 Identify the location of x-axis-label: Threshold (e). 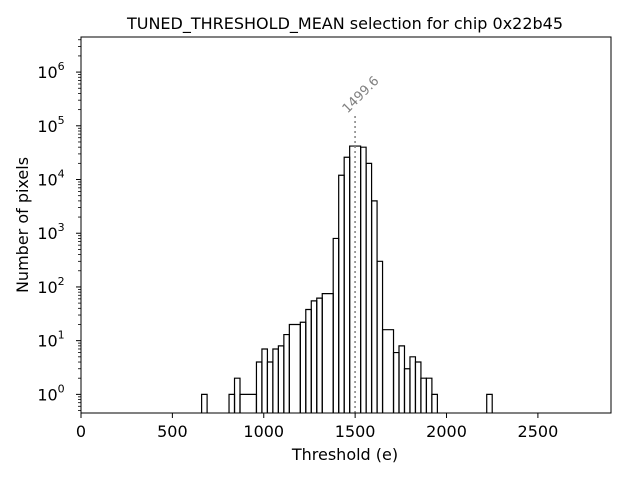
(344, 454).